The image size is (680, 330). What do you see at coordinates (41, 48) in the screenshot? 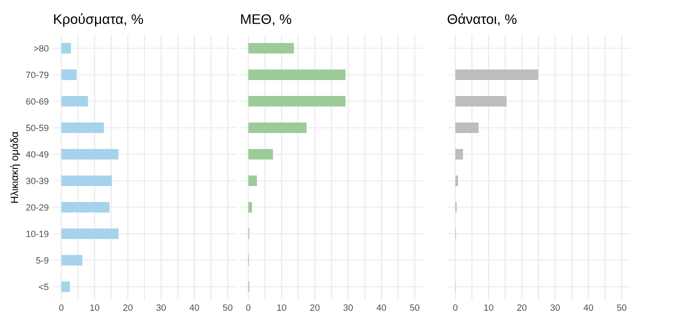
I see `y-tick-label: >80` at bounding box center [41, 48].